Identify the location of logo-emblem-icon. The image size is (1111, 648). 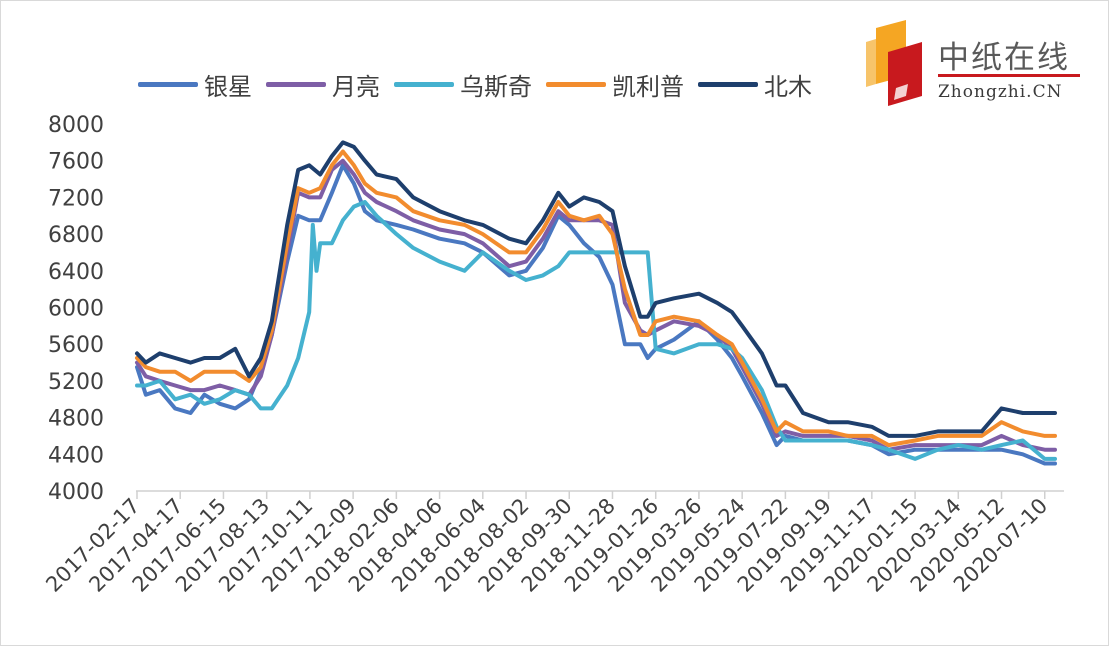
(894, 63).